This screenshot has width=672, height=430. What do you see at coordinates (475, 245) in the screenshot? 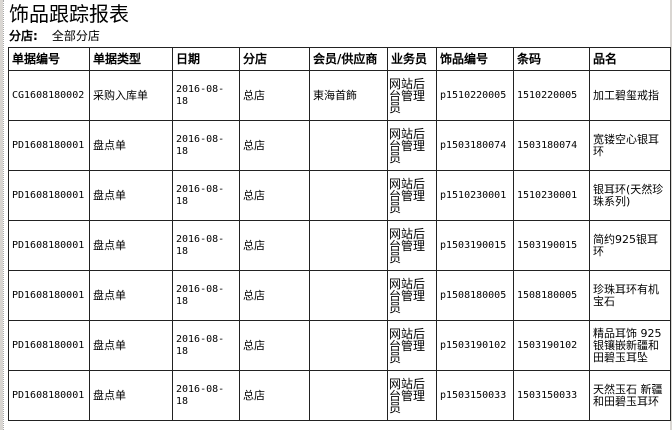
I see `cell-item-no: p1503190015` at bounding box center [475, 245].